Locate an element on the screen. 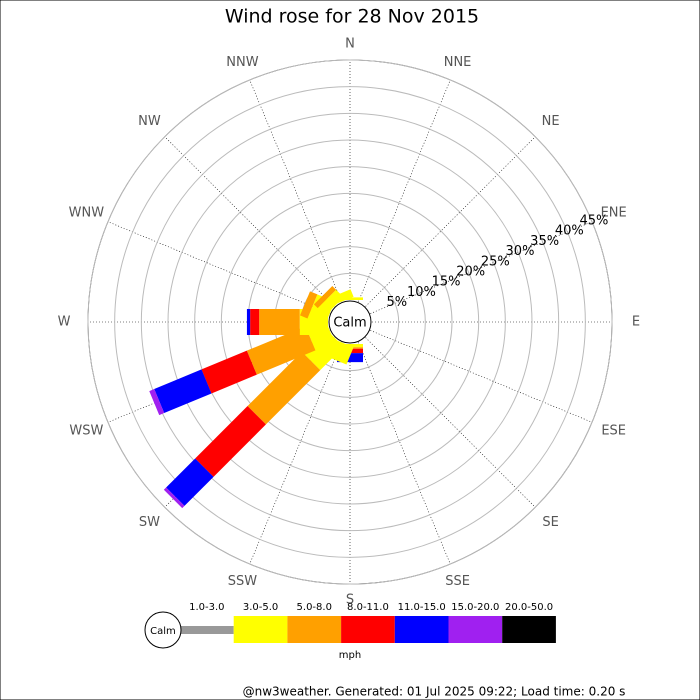 The image size is (700, 700). direction-label: NNE is located at coordinates (458, 62).